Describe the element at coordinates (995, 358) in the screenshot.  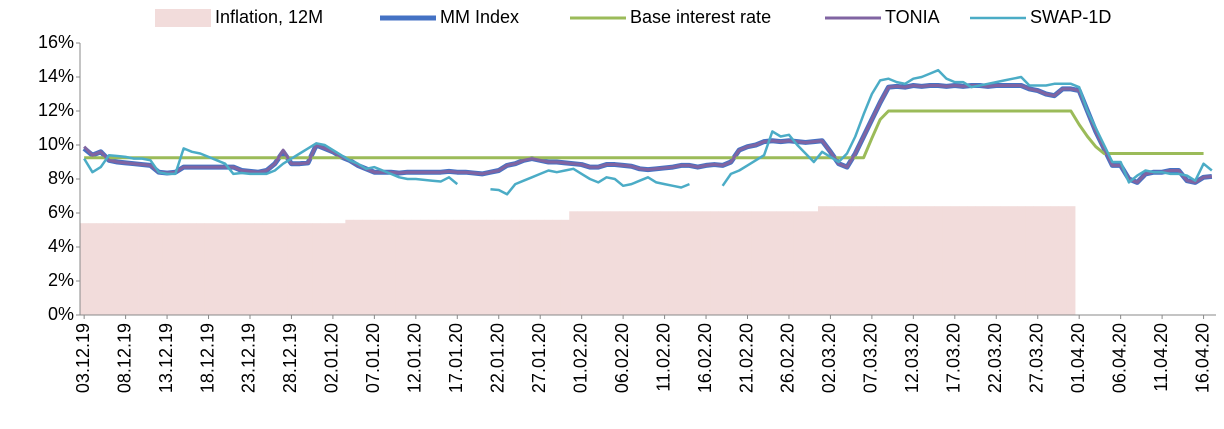
I see `x-tick-label: 22.03.20` at that location.